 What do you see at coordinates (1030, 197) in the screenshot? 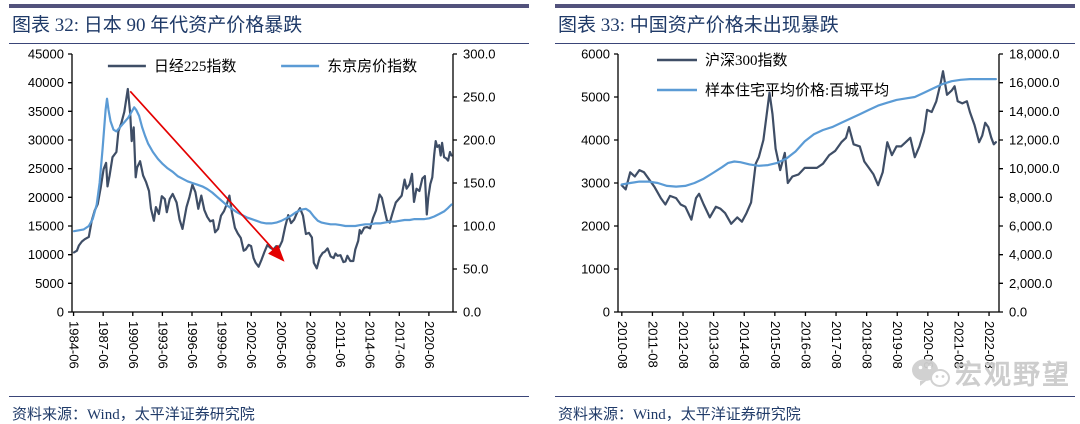
I see `right-axis-tick-label: 8,000.0` at bounding box center [1030, 197].